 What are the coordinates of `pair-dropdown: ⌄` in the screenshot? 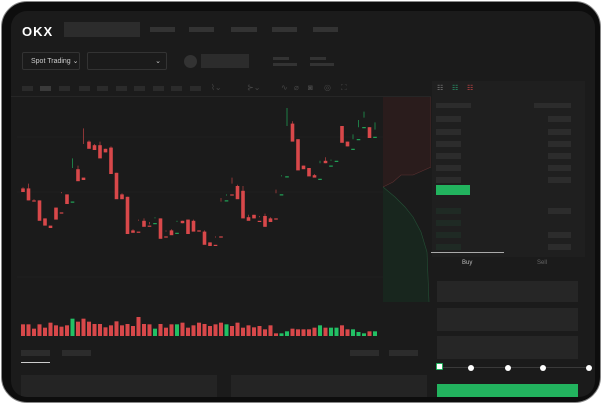 It's located at (127, 61).